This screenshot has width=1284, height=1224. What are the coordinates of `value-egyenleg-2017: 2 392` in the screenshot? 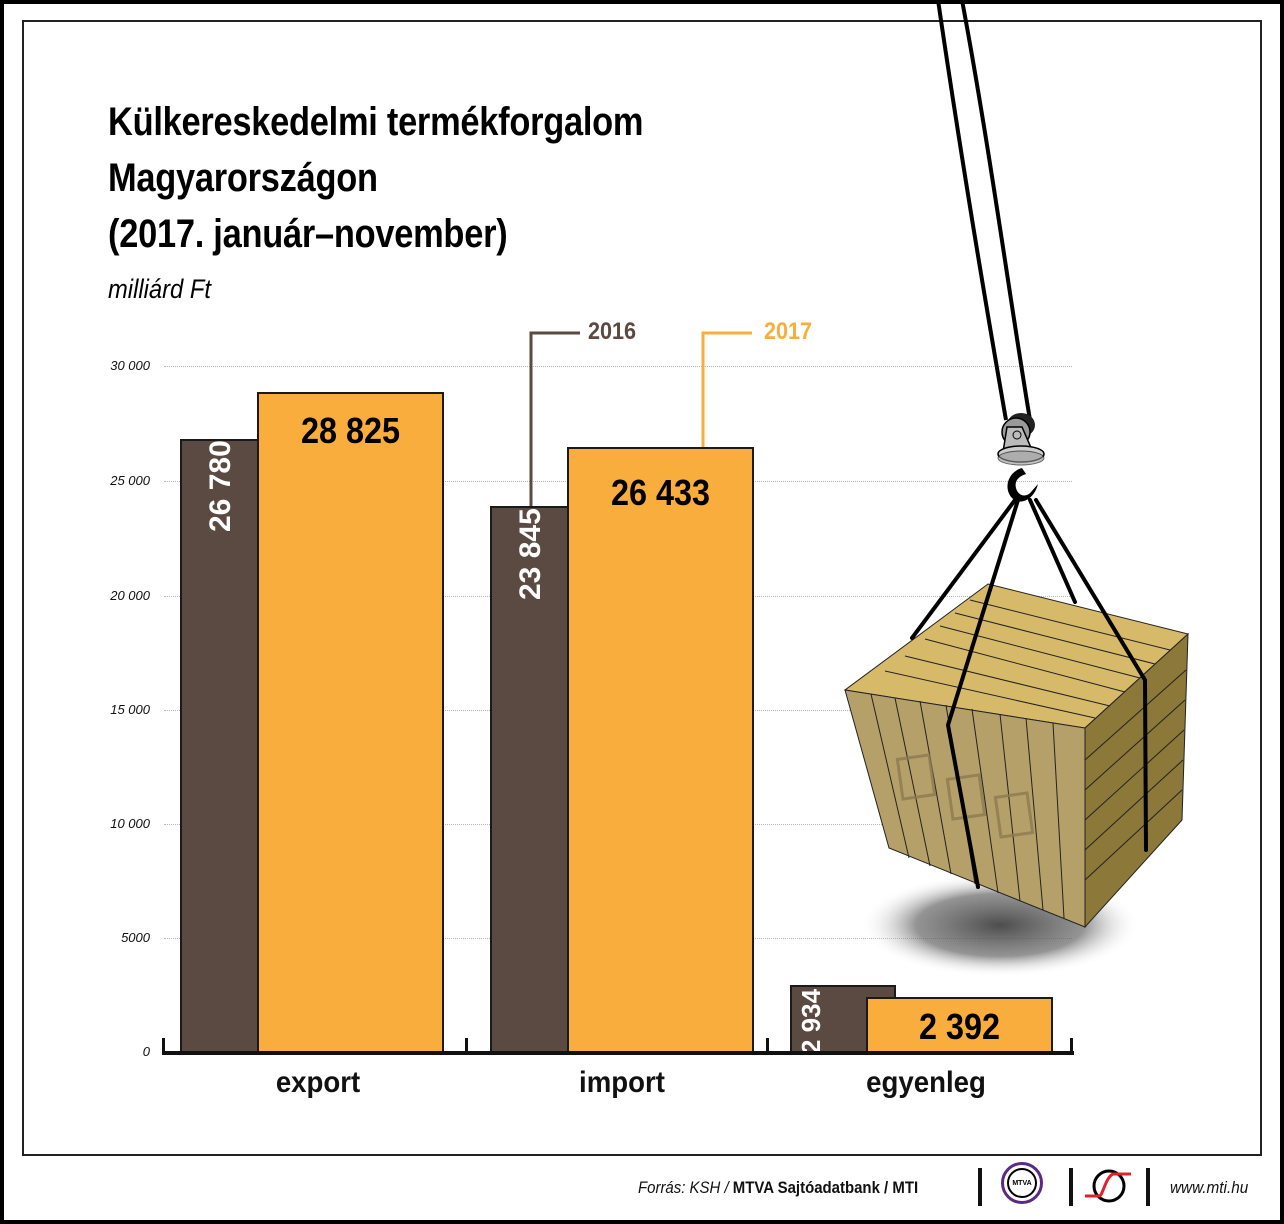 It's located at (959, 1026).